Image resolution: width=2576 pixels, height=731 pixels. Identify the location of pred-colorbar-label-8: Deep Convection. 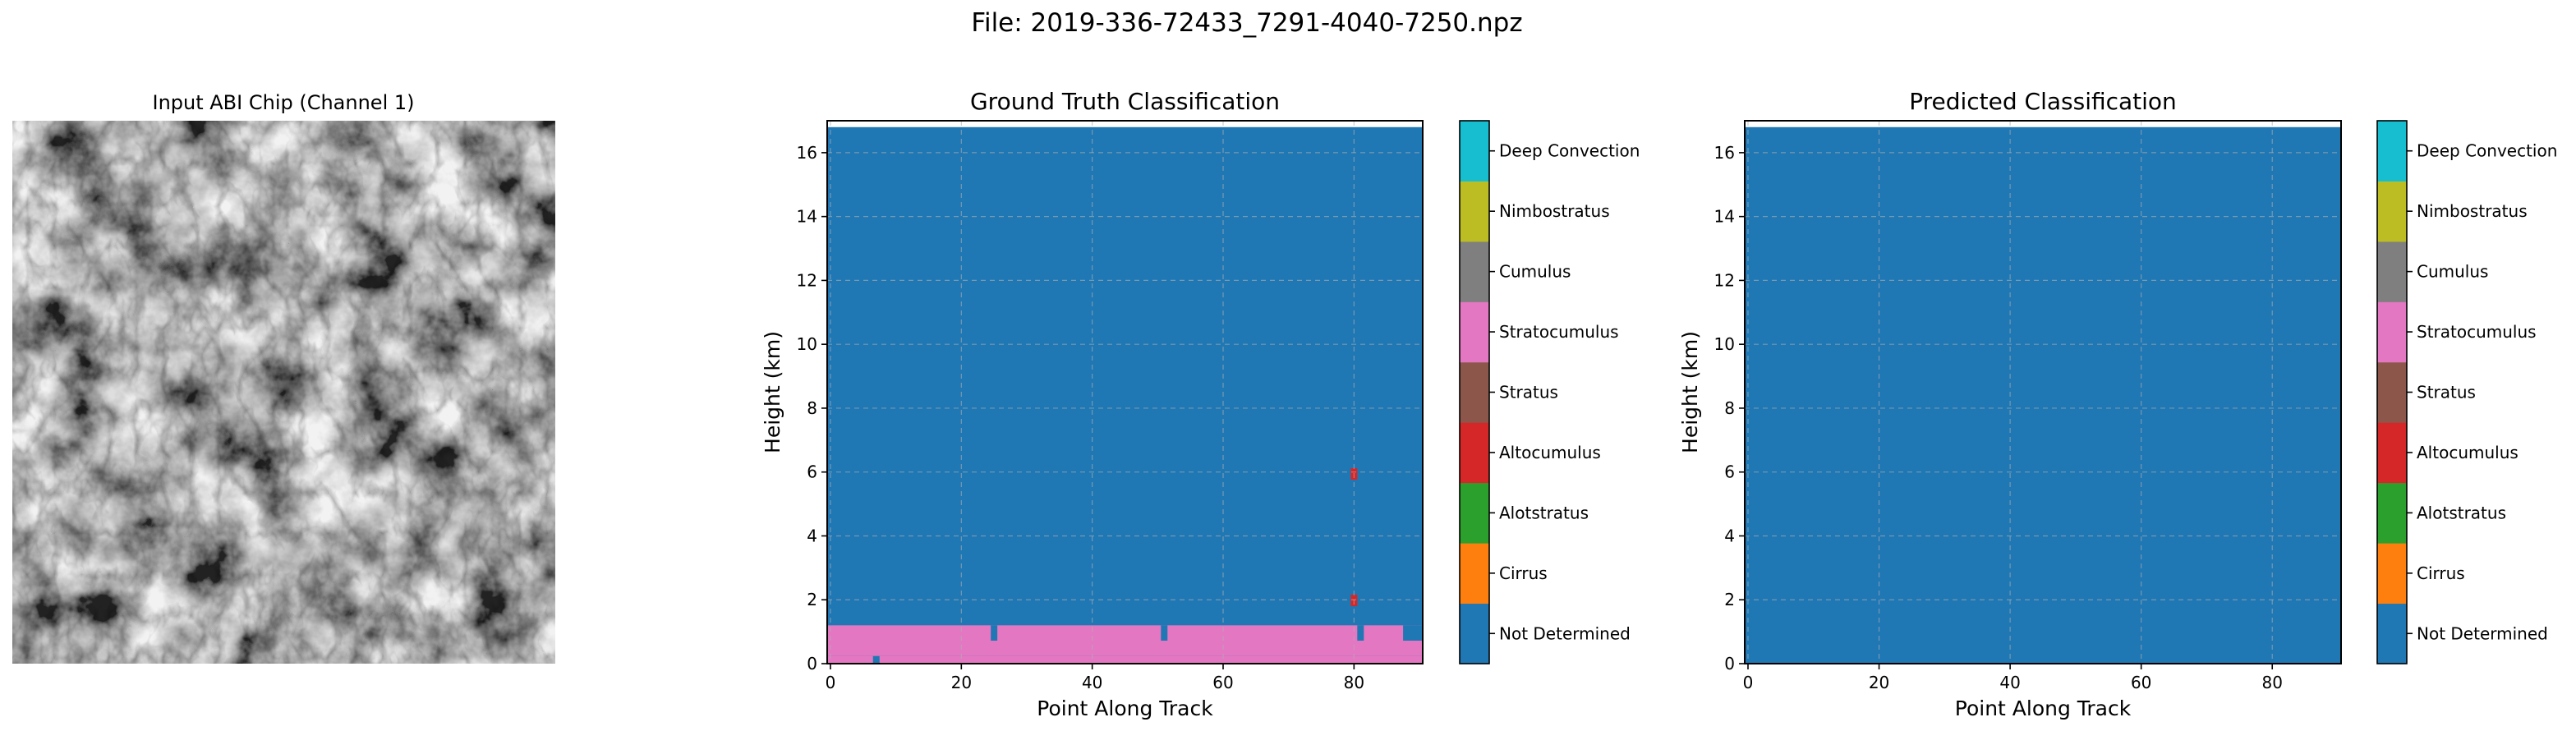
(2487, 151).